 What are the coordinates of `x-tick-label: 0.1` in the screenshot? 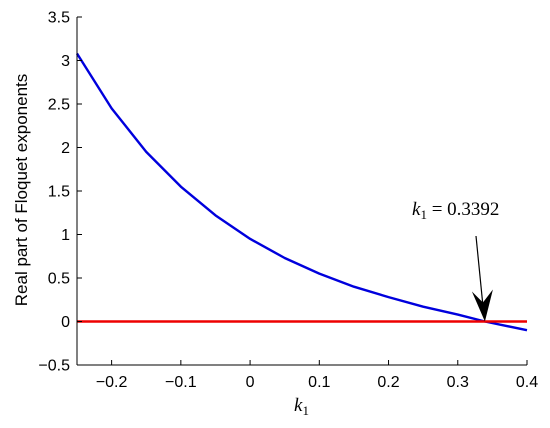 It's located at (319, 382).